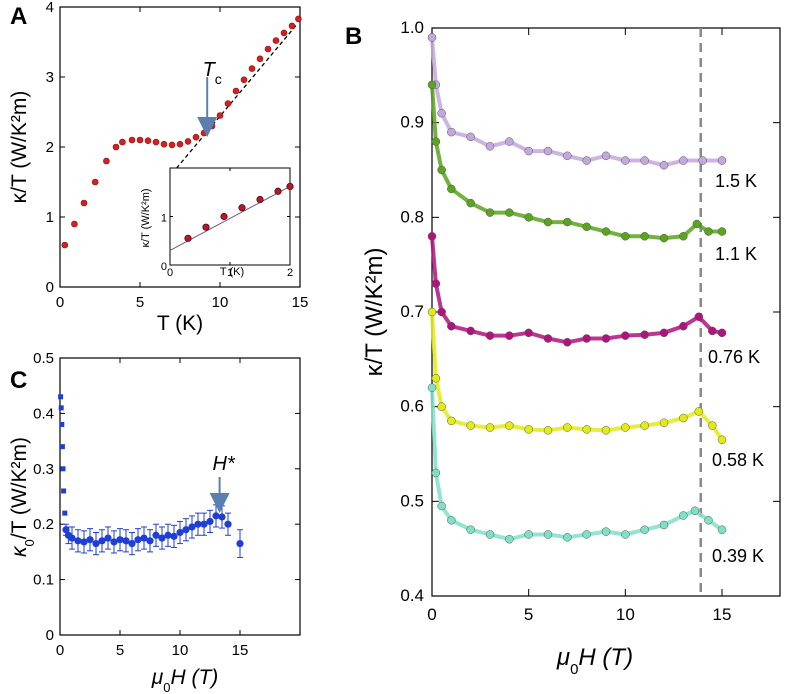  Describe the element at coordinates (43, 413) in the screenshot. I see `y-tick-label: 0.4` at that location.